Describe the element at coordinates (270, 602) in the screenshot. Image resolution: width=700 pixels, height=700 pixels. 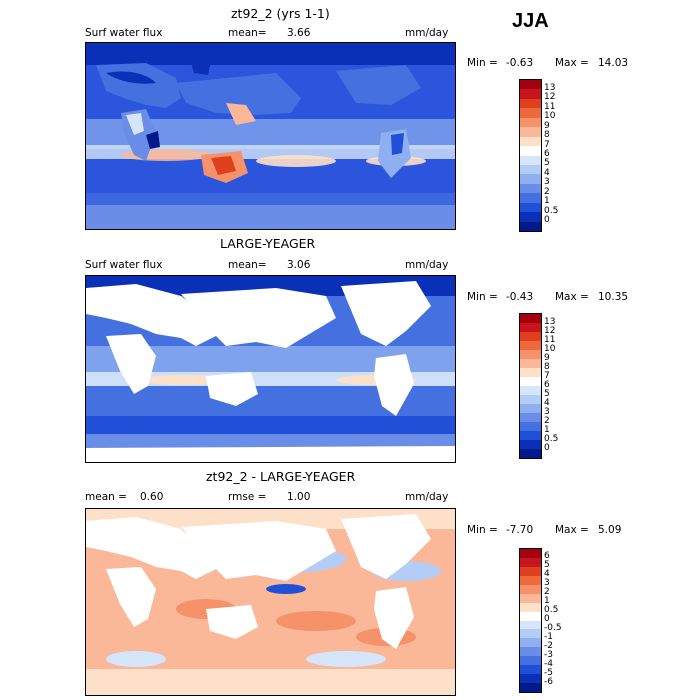
I see `panel3-map` at that location.